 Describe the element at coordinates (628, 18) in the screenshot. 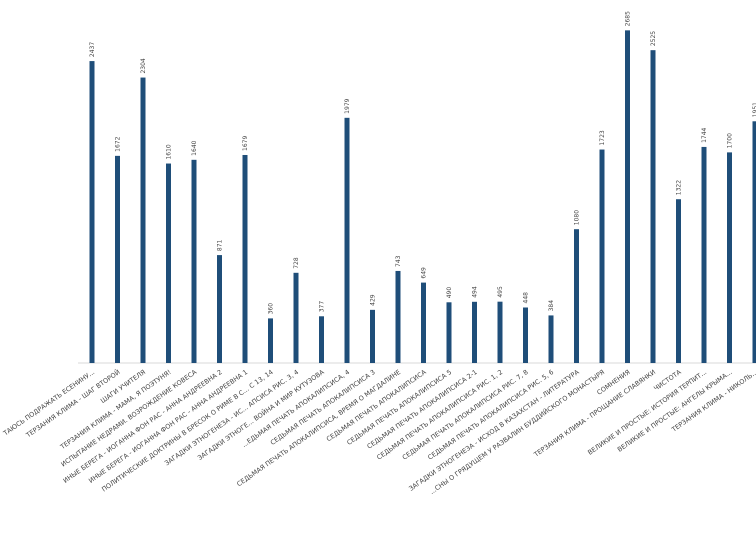

I see `value-label: 2685` at that location.